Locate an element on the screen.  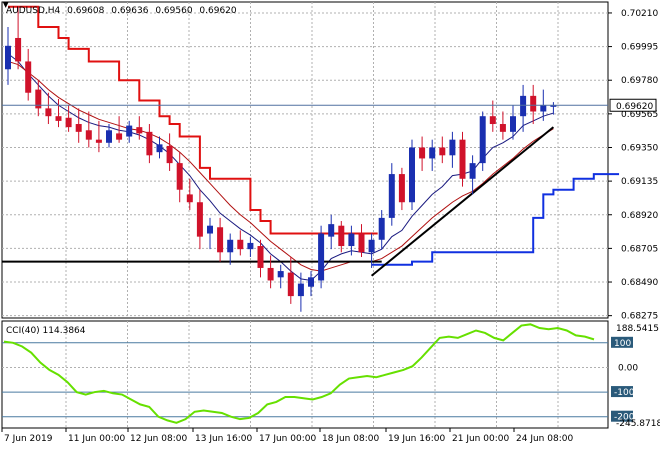
cci-level-label: -200 is located at coordinates (624, 418).